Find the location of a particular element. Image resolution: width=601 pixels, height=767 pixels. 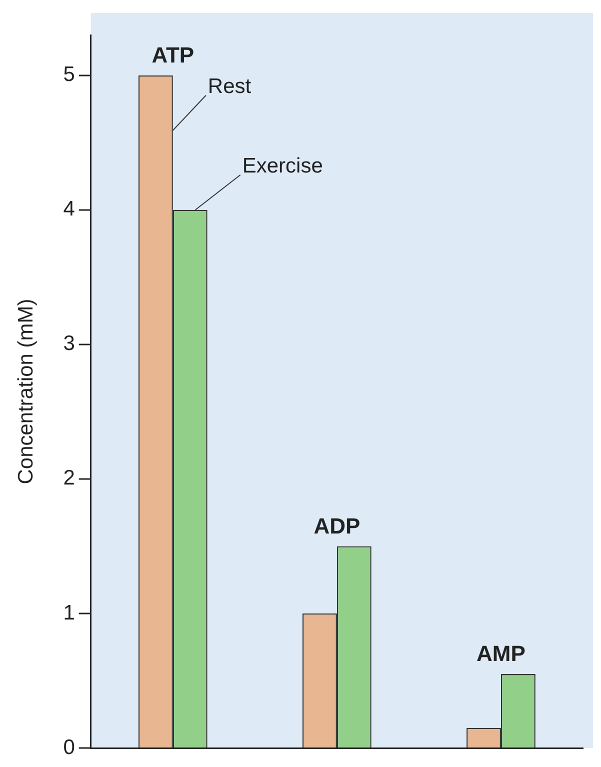

y-tick-label: 5 is located at coordinates (69, 74).